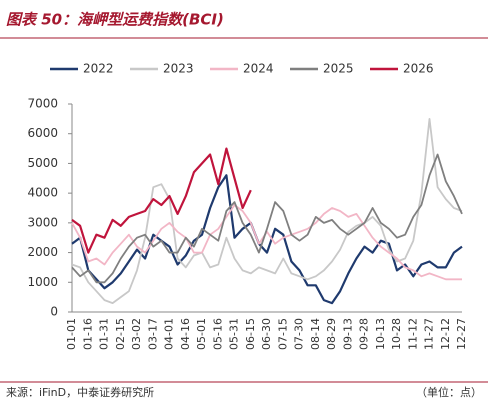 The image size is (488, 410). What do you see at coordinates (234, 334) in the screenshot?
I see `x-tick-label: 05-31` at bounding box center [234, 334].